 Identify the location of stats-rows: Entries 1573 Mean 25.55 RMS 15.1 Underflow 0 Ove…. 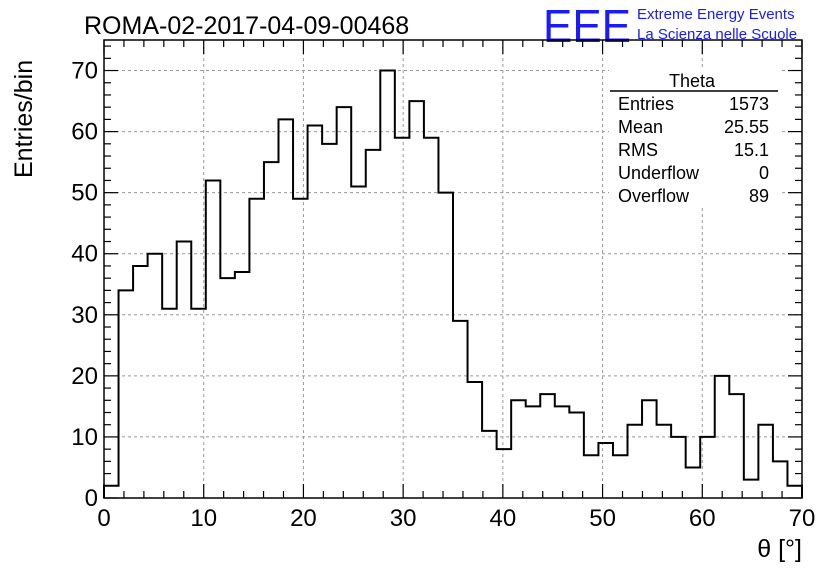
(693, 150).